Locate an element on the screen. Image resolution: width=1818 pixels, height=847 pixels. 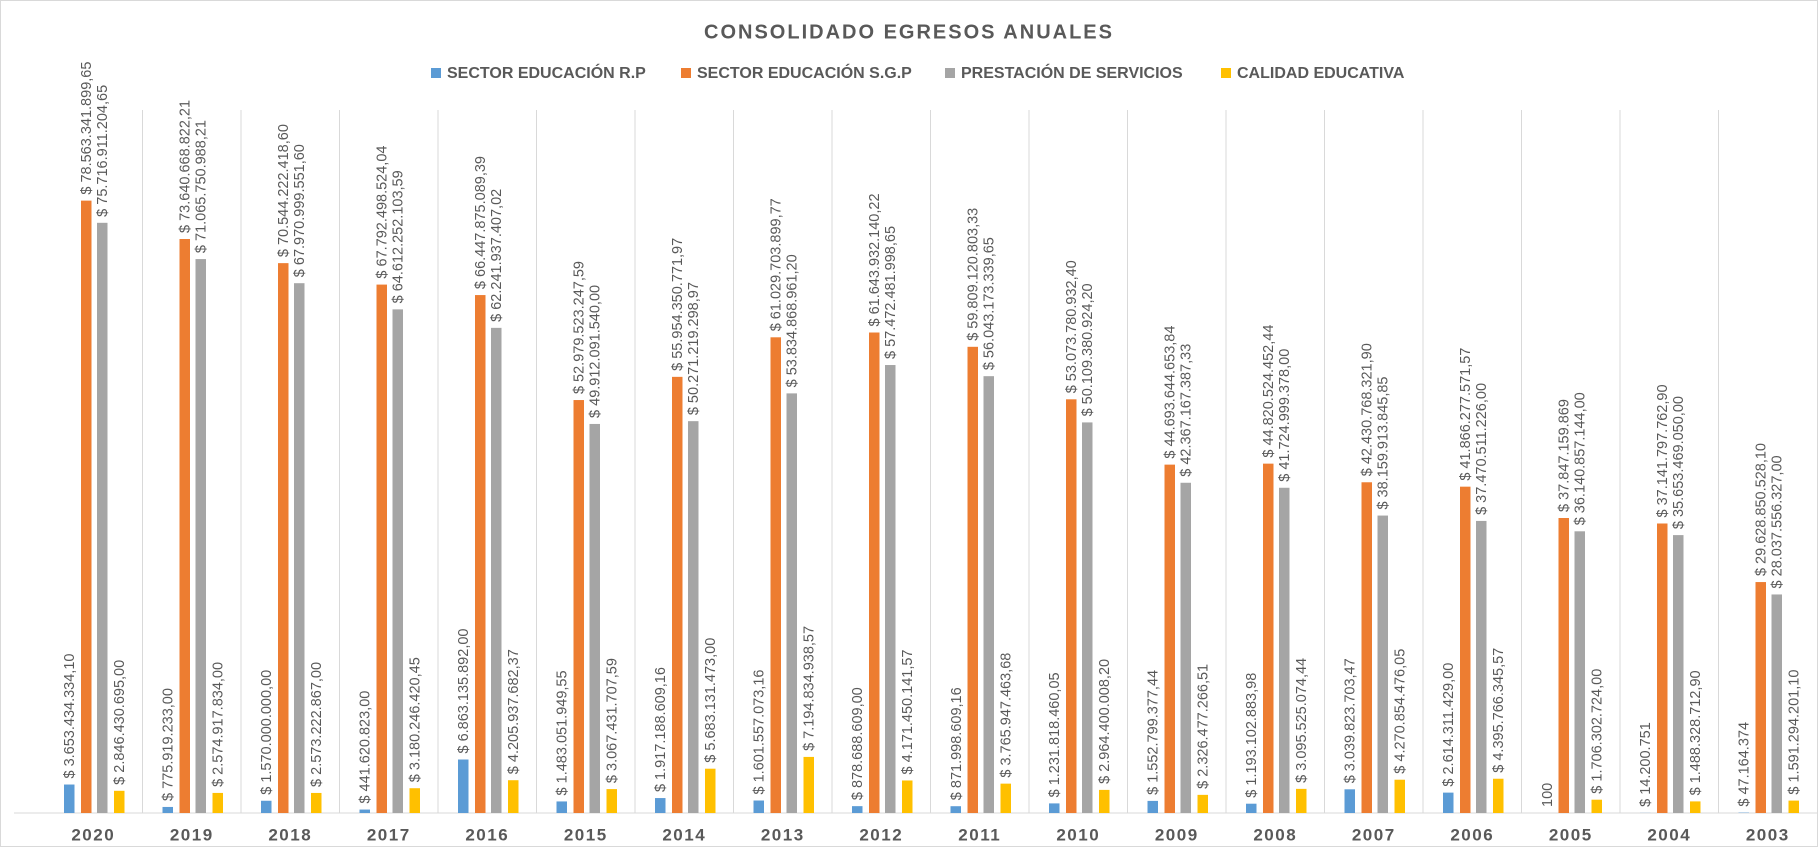
data-label: $ 44.820.524.452,44 is located at coordinates (1269, 391).